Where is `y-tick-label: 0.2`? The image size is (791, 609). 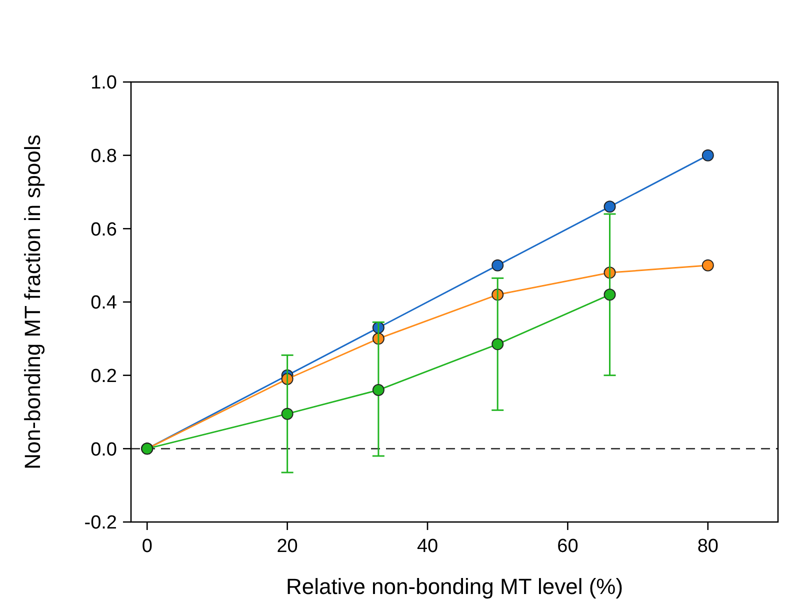 y-tick-label: 0.2 is located at coordinates (103, 376).